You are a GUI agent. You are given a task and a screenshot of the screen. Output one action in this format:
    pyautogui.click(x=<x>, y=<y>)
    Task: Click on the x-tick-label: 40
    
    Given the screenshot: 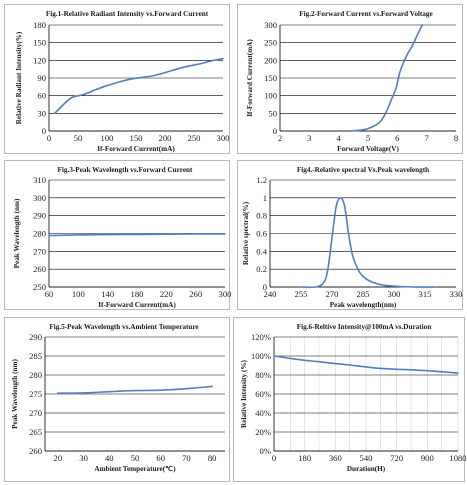 What is the action you would take?
    pyautogui.click(x=109, y=458)
    